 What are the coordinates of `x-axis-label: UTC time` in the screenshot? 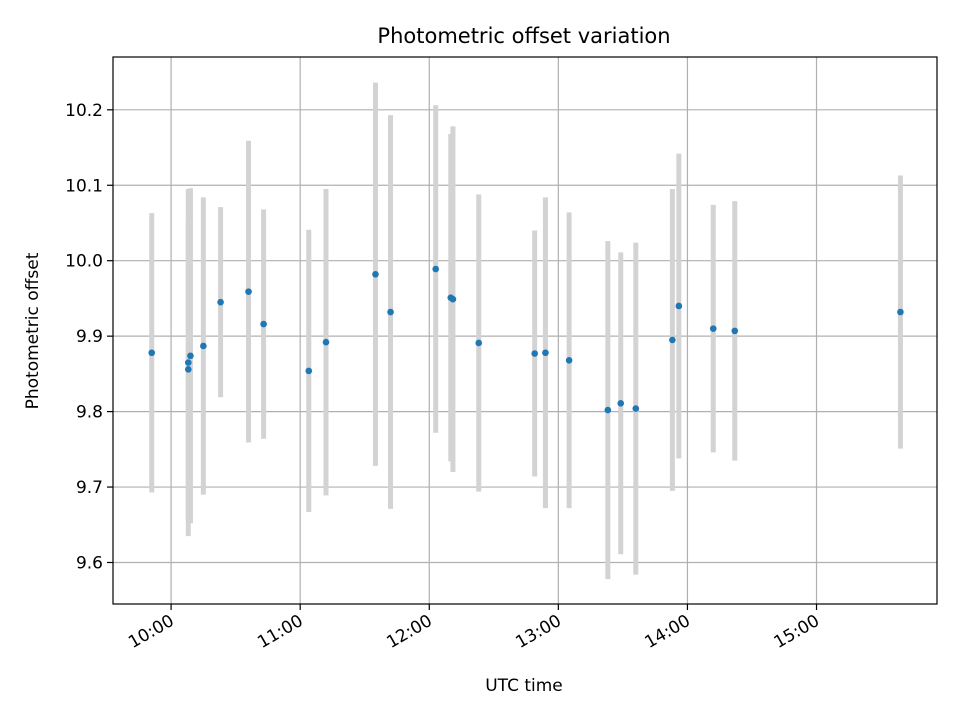 It's located at (524, 686).